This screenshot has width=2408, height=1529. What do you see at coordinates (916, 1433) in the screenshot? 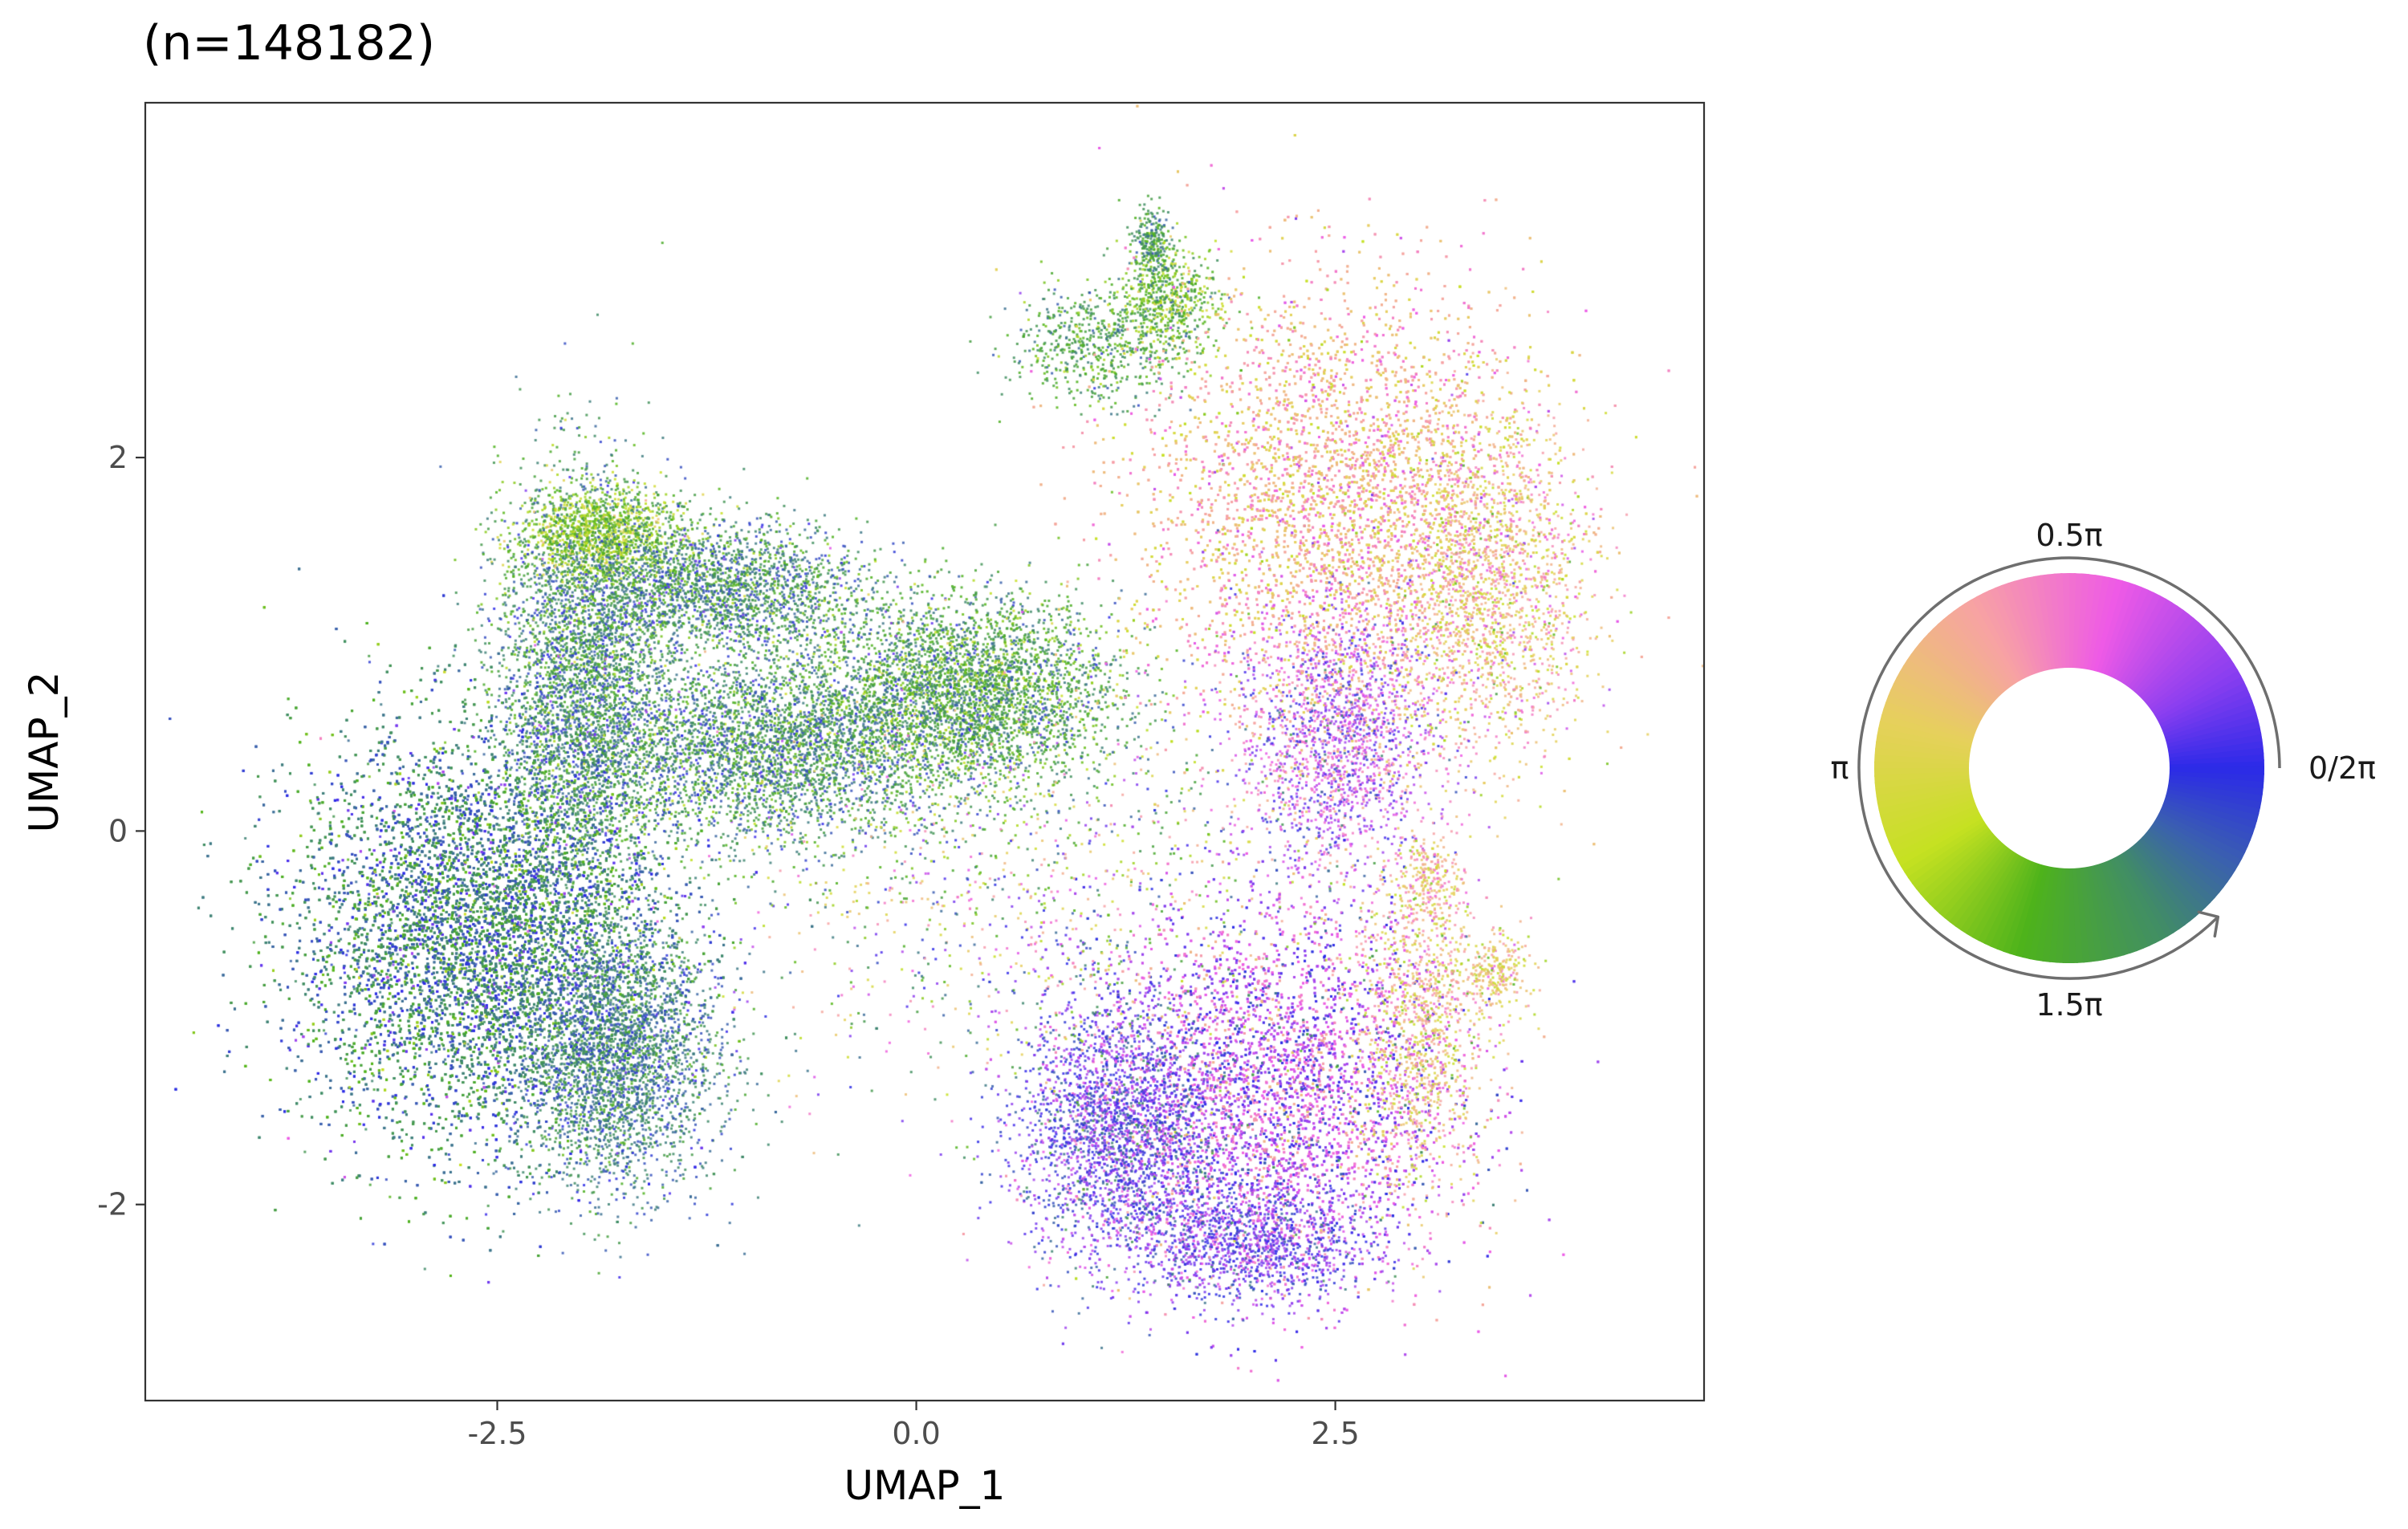
I see `x-tick-label: 0.0` at bounding box center [916, 1433].